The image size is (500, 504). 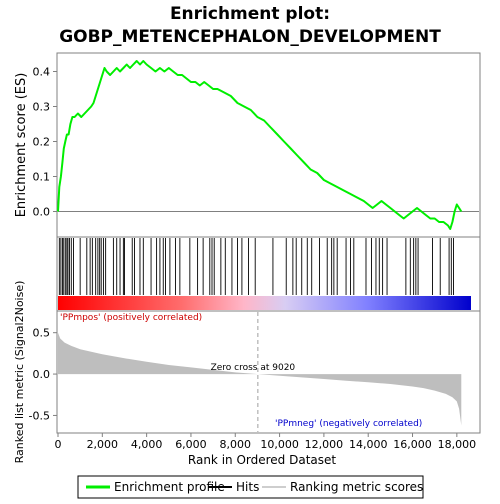 What do you see at coordinates (324, 444) in the screenshot?
I see `x-tick-label: 12,000` at bounding box center [324, 444].